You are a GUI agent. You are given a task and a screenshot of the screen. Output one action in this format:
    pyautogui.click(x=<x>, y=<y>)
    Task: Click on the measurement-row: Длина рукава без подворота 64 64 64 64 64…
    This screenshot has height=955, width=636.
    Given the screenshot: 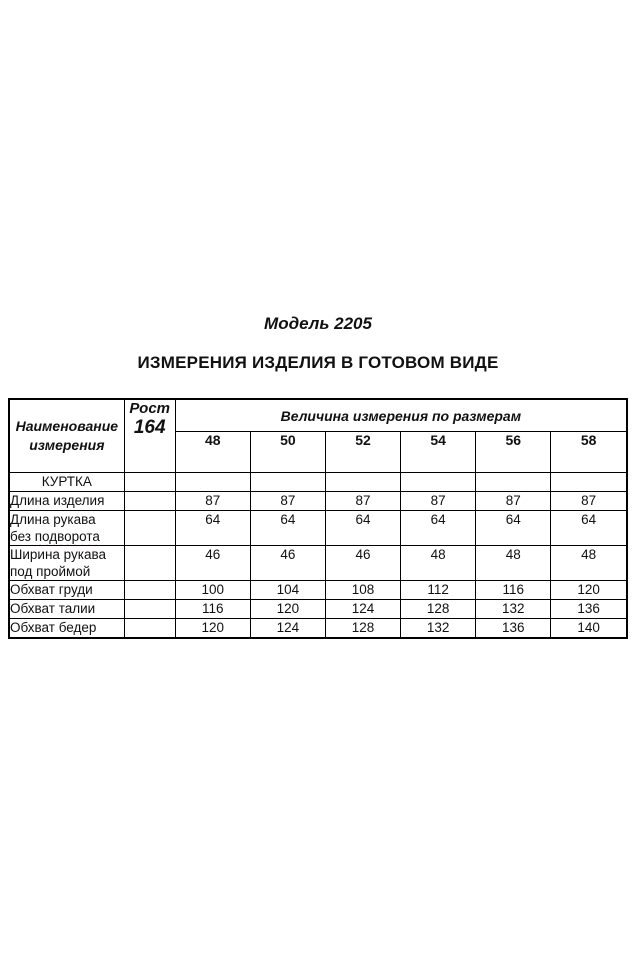 What is the action you would take?
    pyautogui.click(x=318, y=528)
    